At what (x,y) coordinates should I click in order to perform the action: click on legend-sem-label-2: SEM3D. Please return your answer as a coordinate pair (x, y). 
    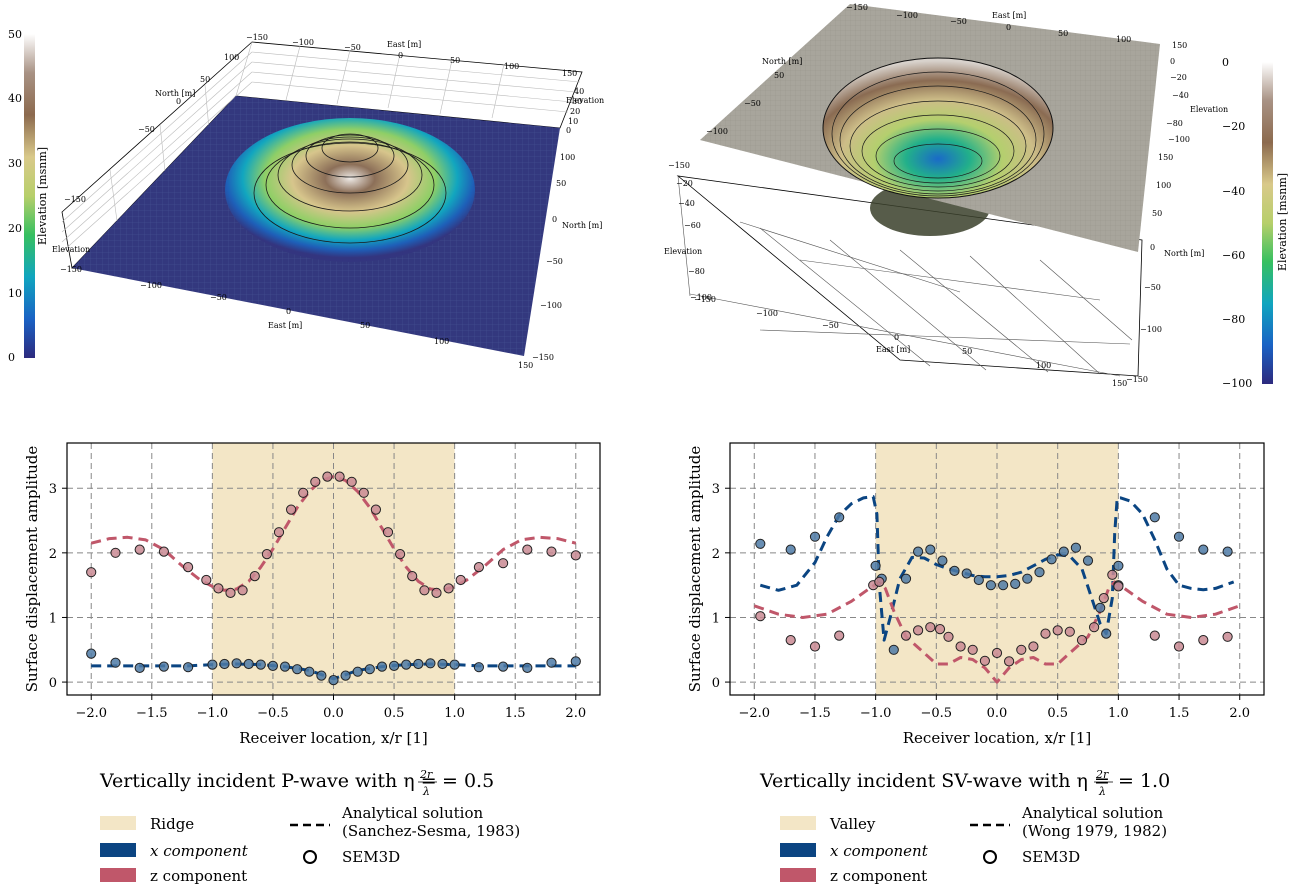
    Looking at the image, I should click on (1051, 857).